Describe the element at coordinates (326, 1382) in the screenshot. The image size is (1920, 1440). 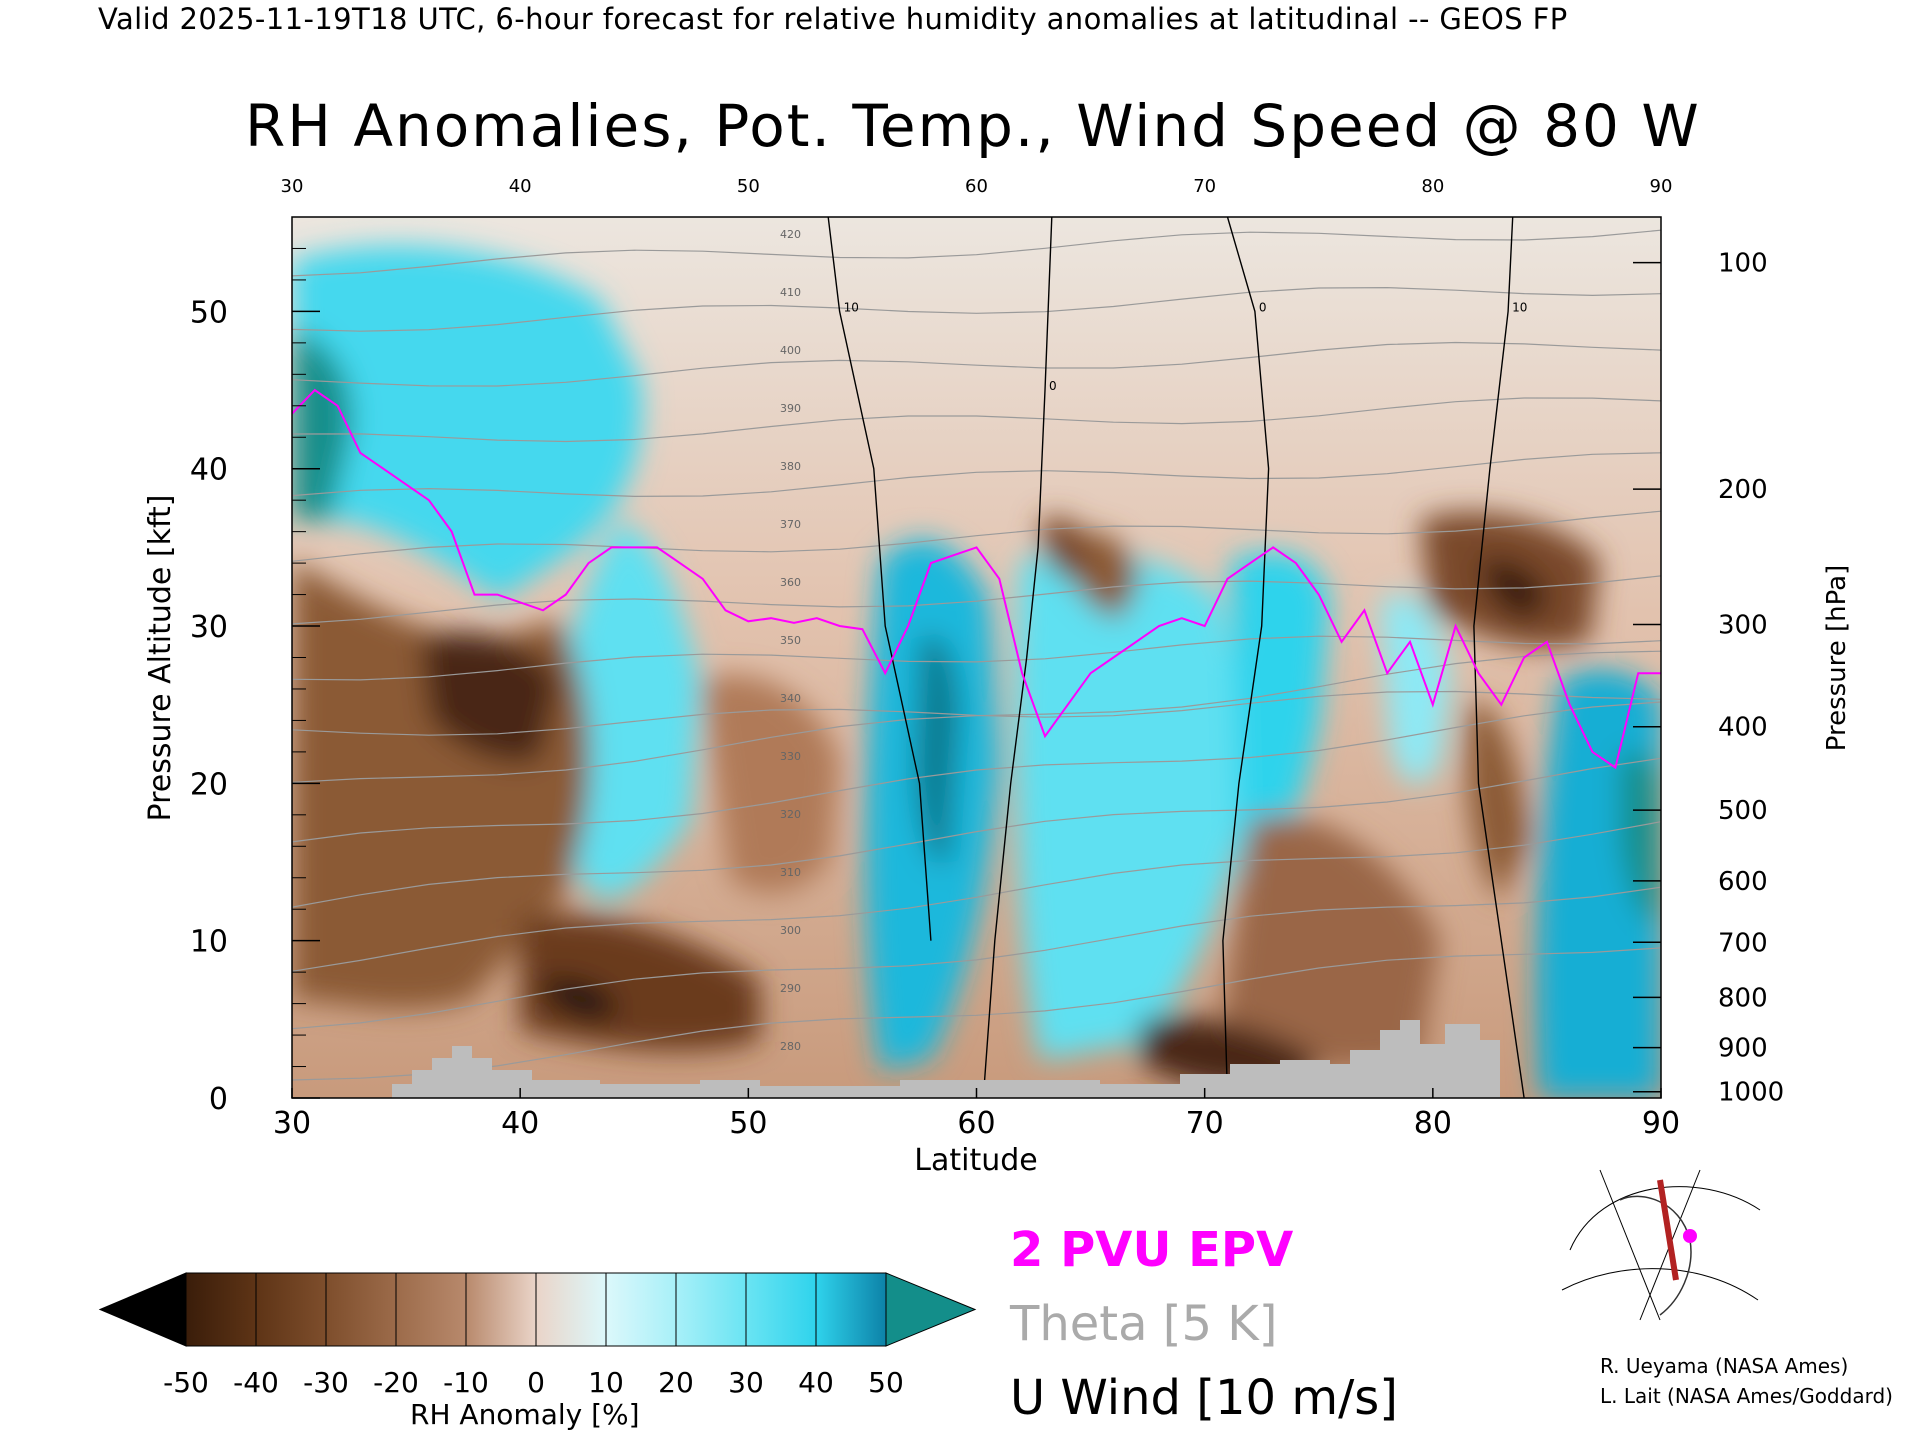
I see `colorbar-tick-label: -30` at that location.